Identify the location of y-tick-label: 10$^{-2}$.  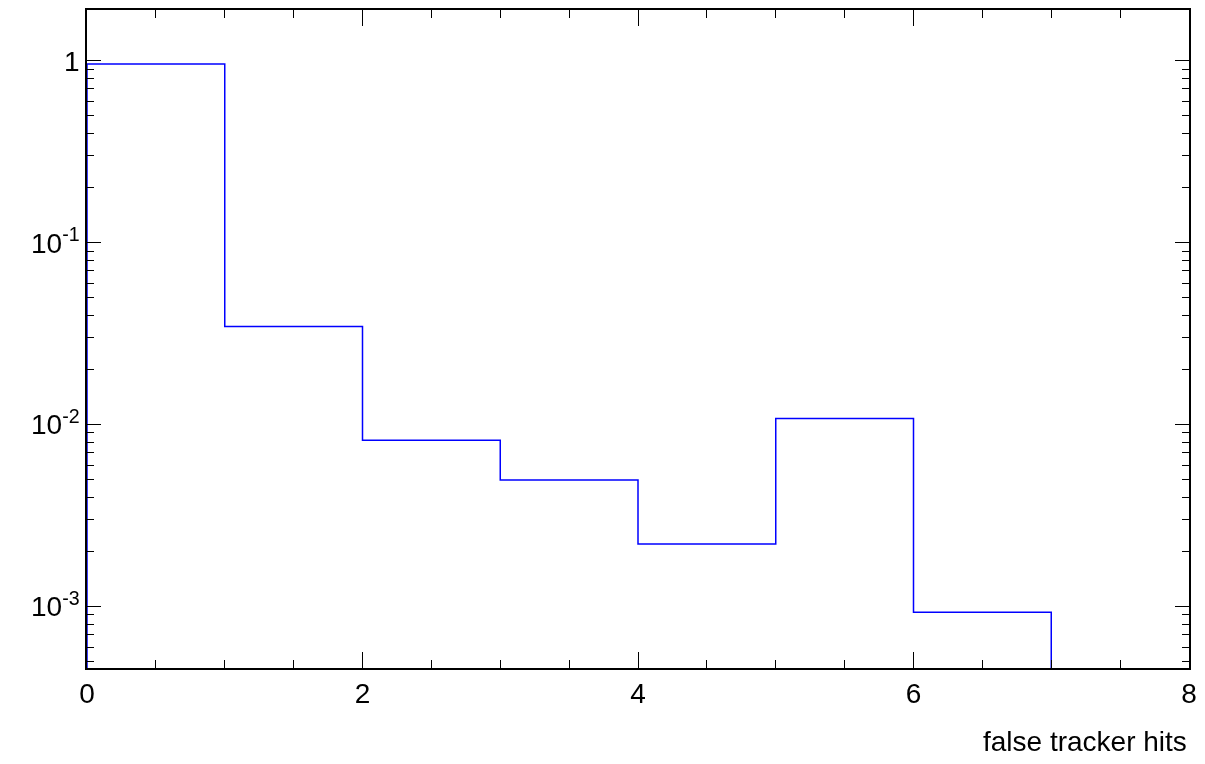
(55, 422).